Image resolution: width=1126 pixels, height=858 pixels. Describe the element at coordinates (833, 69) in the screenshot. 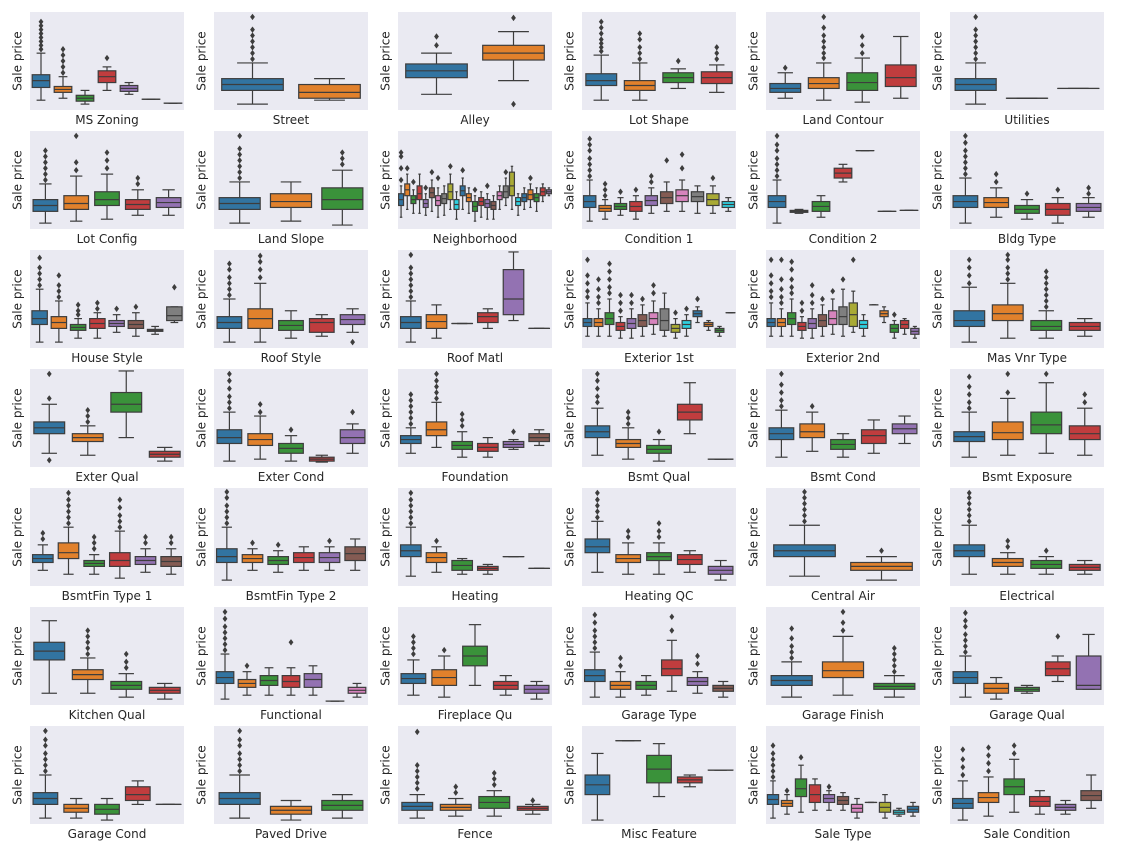

I see `subplot: Sale price Land Contour` at that location.